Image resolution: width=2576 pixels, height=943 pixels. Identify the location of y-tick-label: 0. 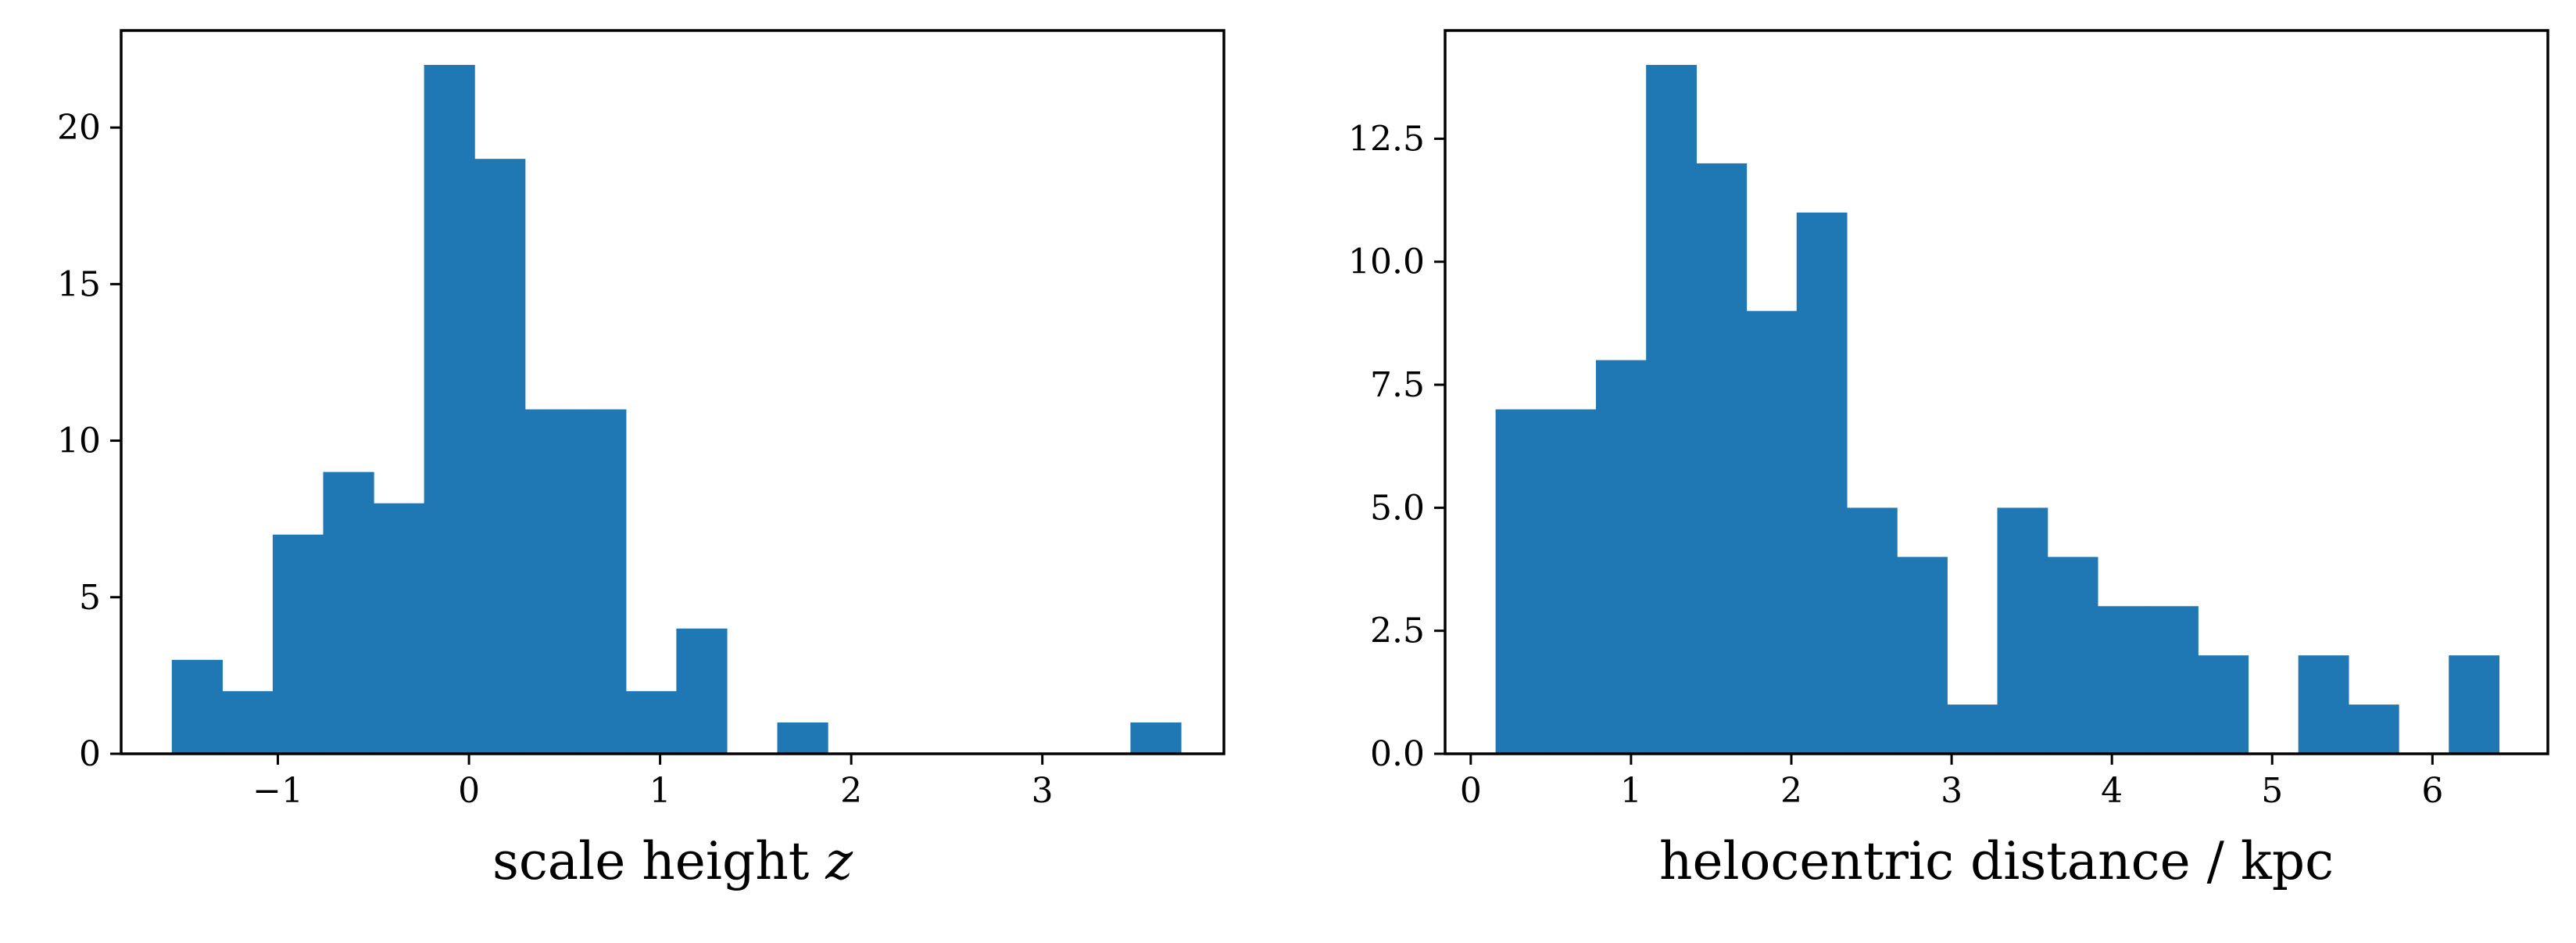
(90, 754).